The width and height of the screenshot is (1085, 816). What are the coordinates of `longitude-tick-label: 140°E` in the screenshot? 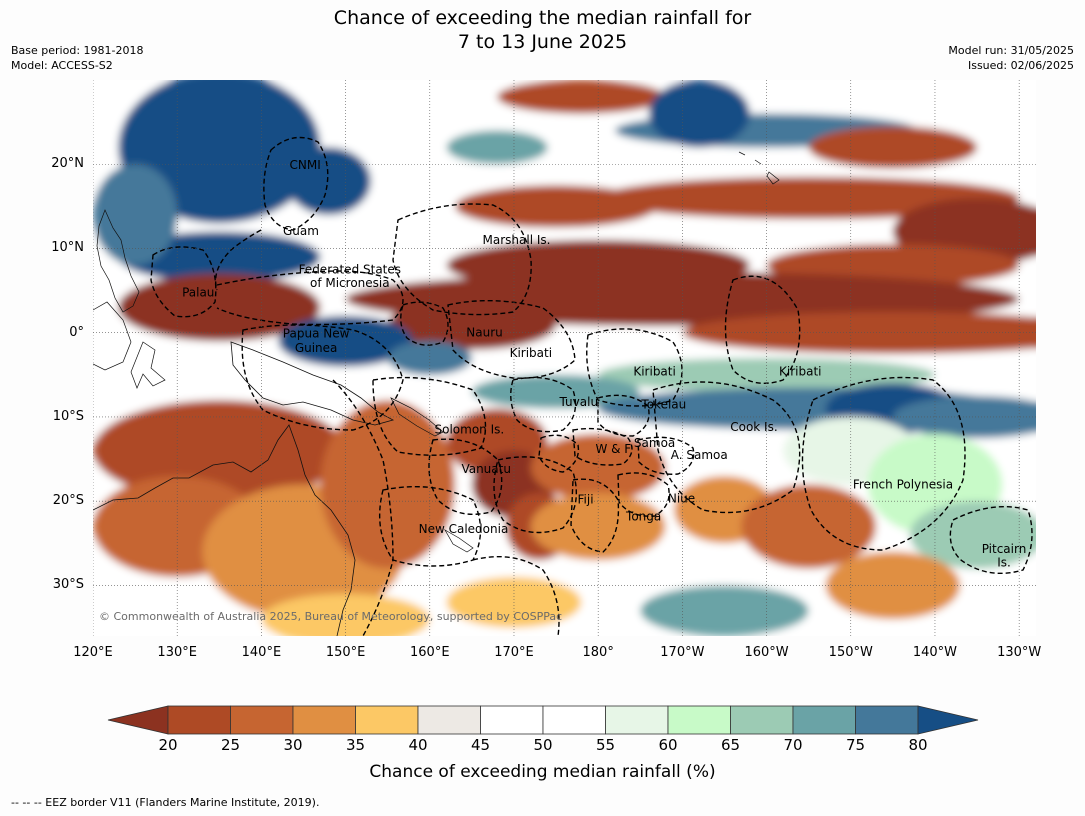 It's located at (261, 652).